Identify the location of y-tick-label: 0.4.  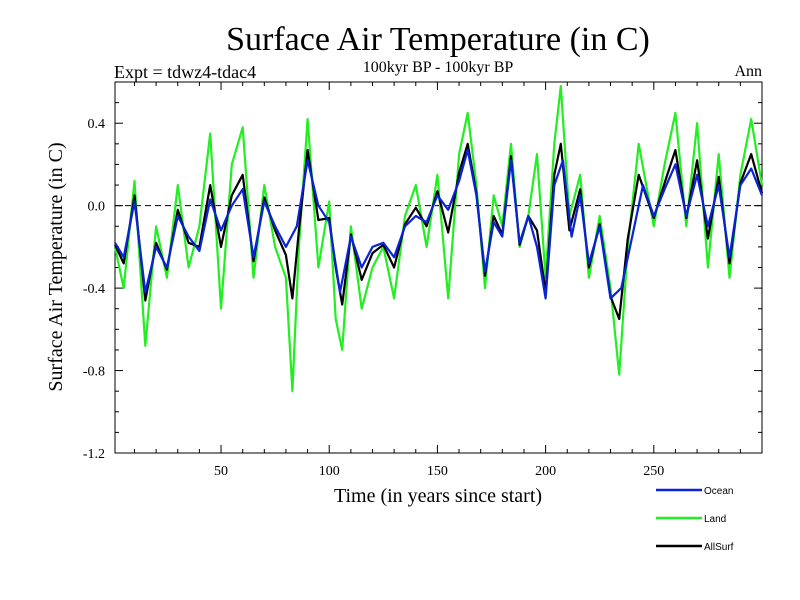
(97, 124).